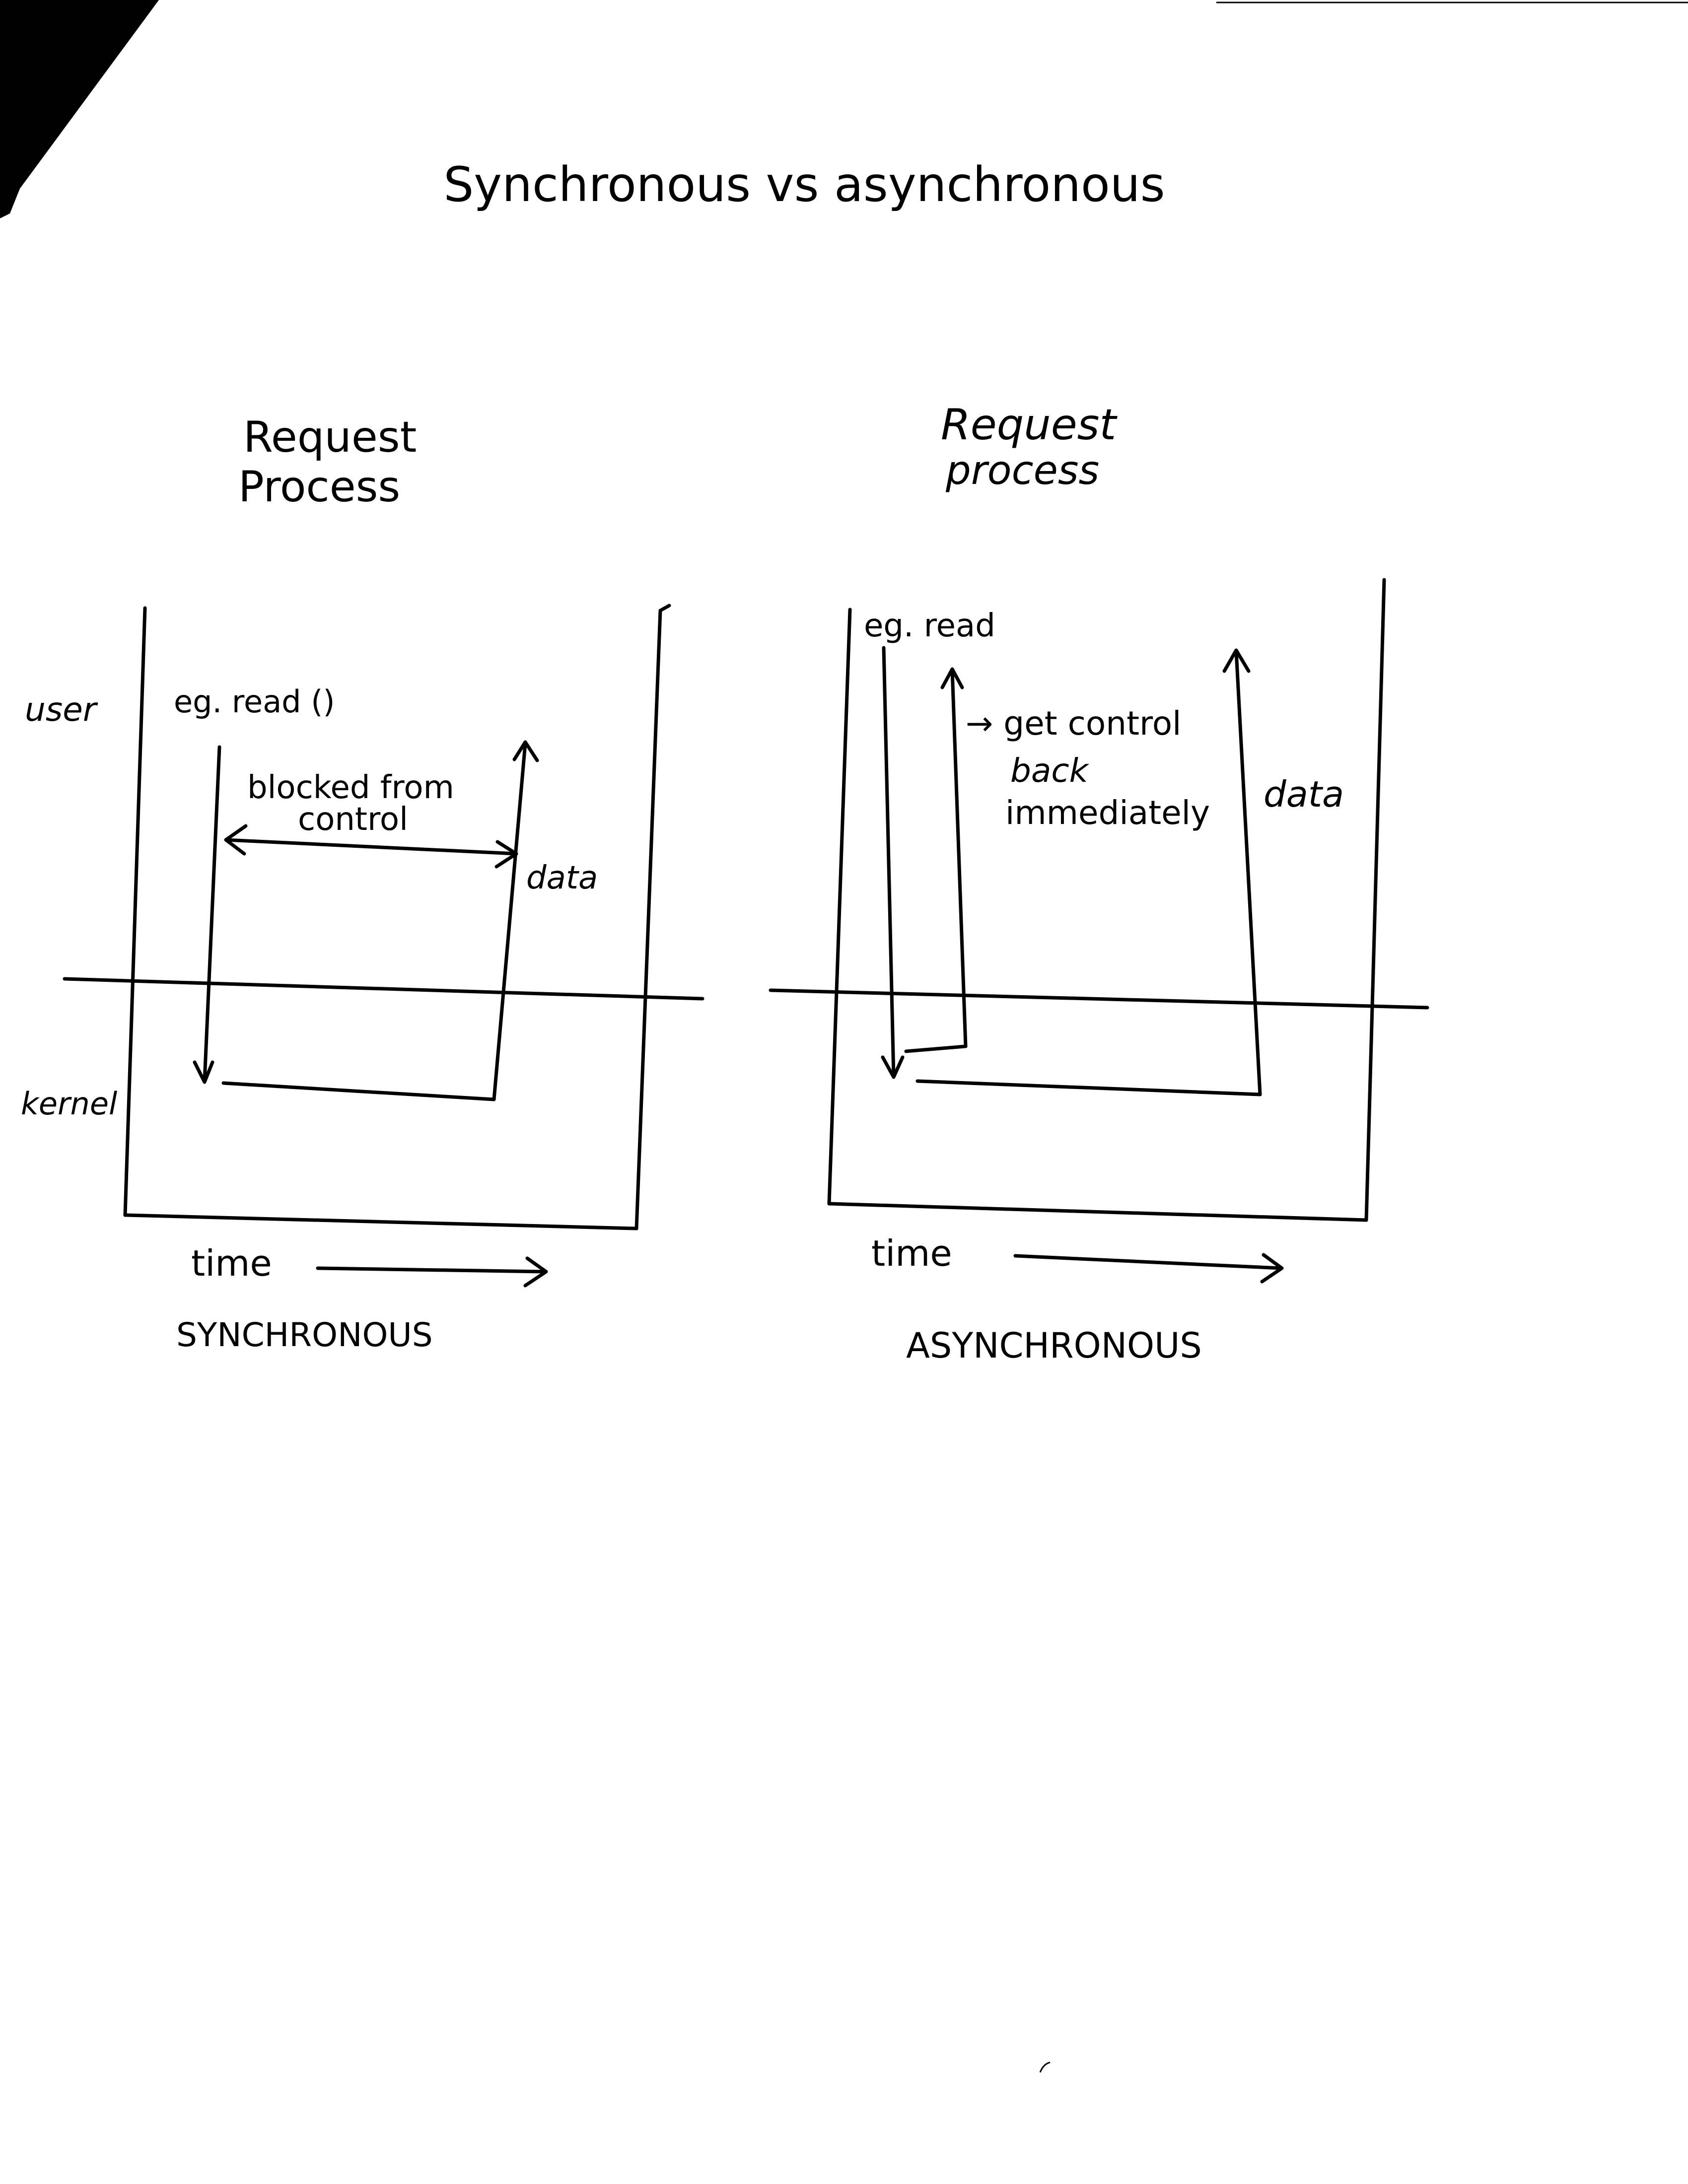 This screenshot has width=1688, height=2184. Describe the element at coordinates (1148, 1262) in the screenshot. I see `async-time-arrow` at that location.